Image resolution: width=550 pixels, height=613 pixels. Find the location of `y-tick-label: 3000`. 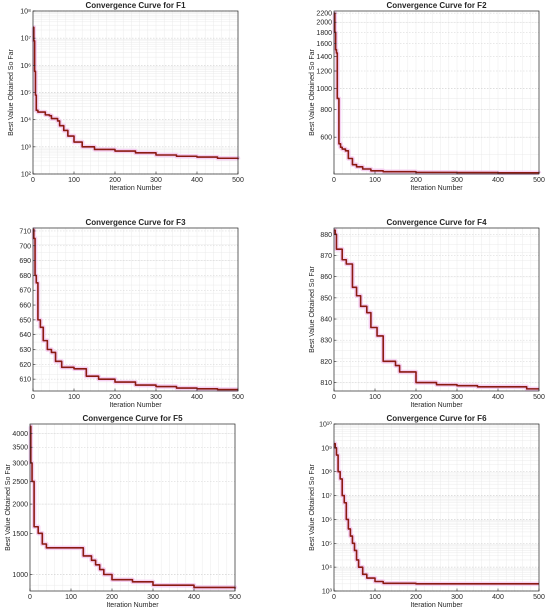

y-tick-label: 3000 is located at coordinates (20, 463).